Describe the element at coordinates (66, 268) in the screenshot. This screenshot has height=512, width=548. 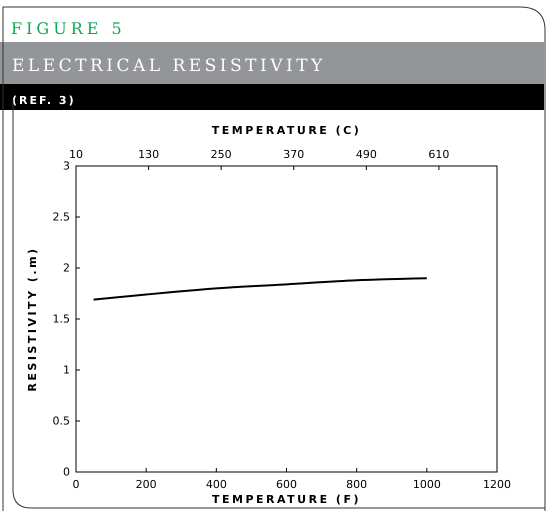
I see `y-tick-label: 2` at that location.